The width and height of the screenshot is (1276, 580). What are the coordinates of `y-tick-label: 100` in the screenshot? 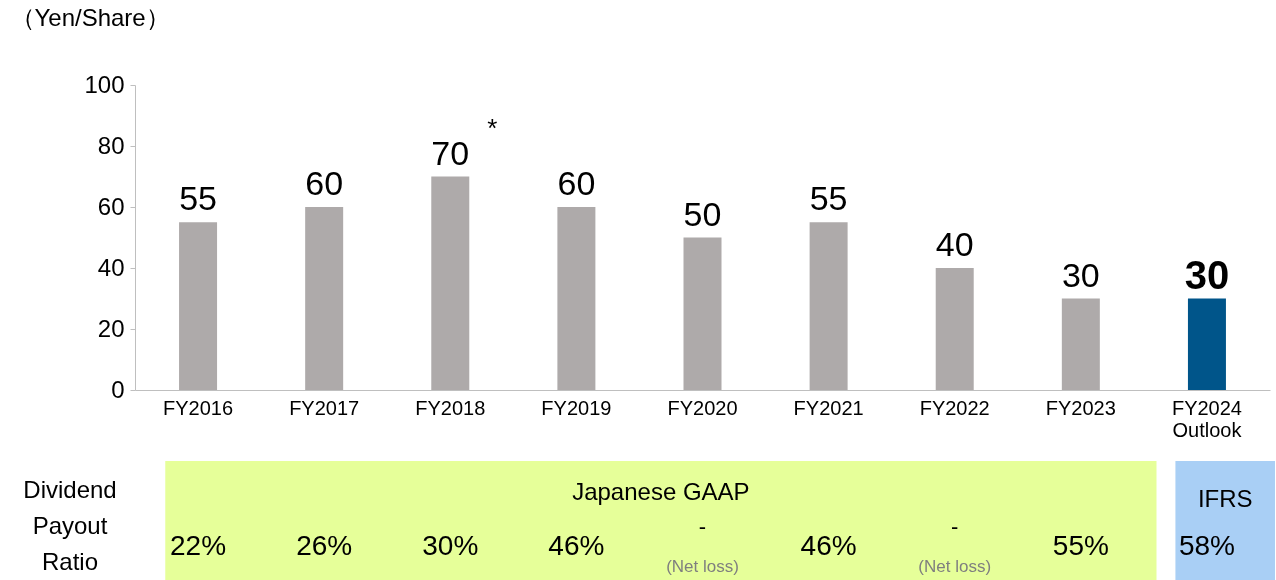 It's located at (104, 84).